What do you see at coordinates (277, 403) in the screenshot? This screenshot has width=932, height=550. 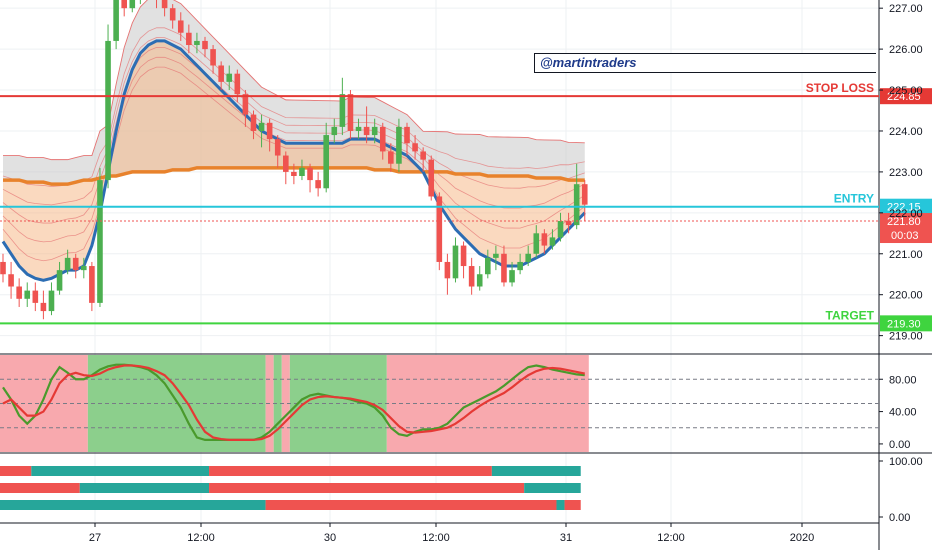 I see `stoch-zone-green` at bounding box center [277, 403].